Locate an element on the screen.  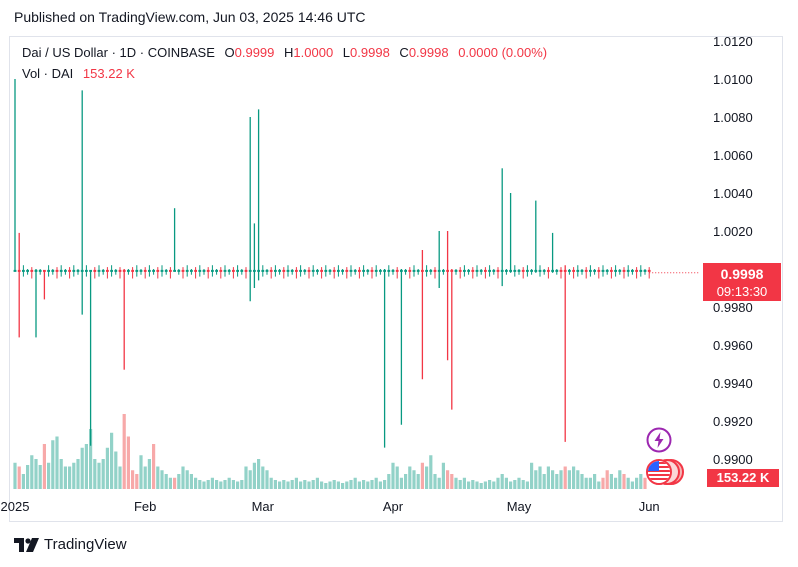
y-tick-label: 0.9980 is located at coordinates (733, 307).